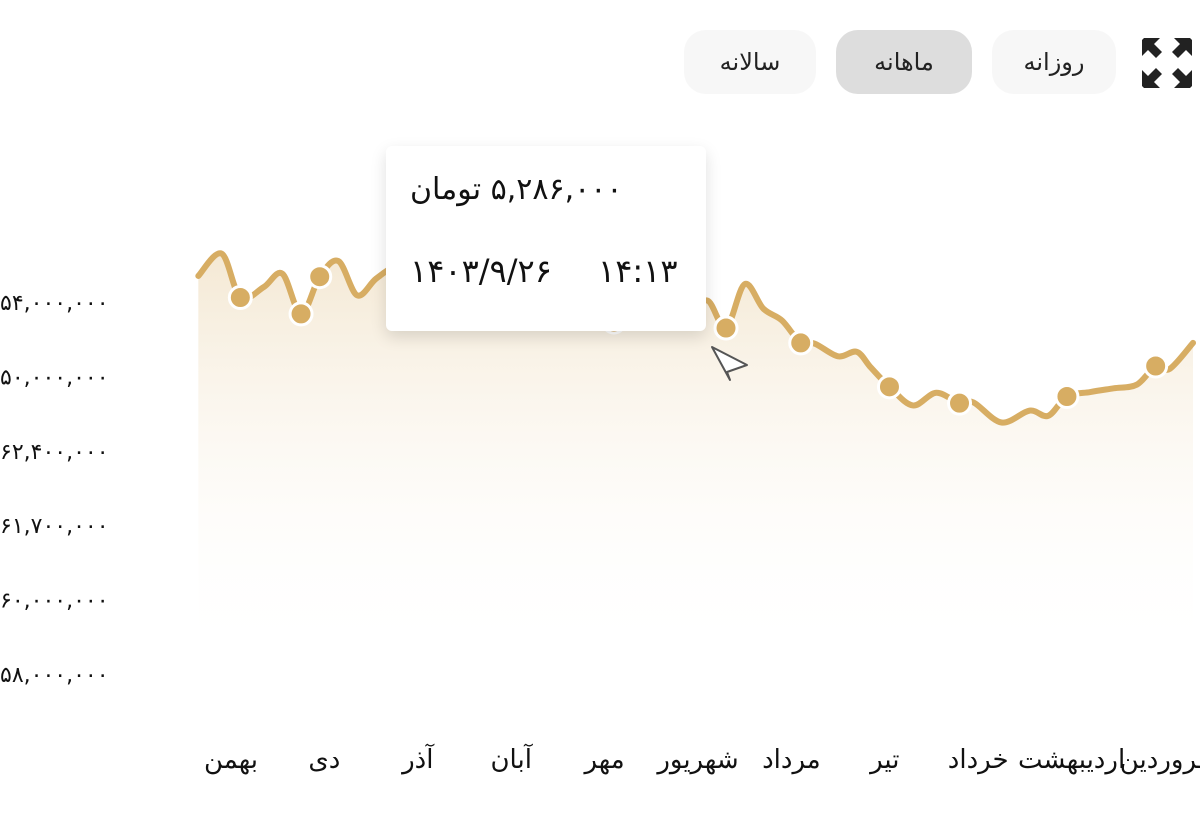 The height and width of the screenshot is (824, 1200). Describe the element at coordinates (54, 377) in the screenshot. I see `y-tick-label: ۵۰,۰۰۰,۰۰۰` at that location.